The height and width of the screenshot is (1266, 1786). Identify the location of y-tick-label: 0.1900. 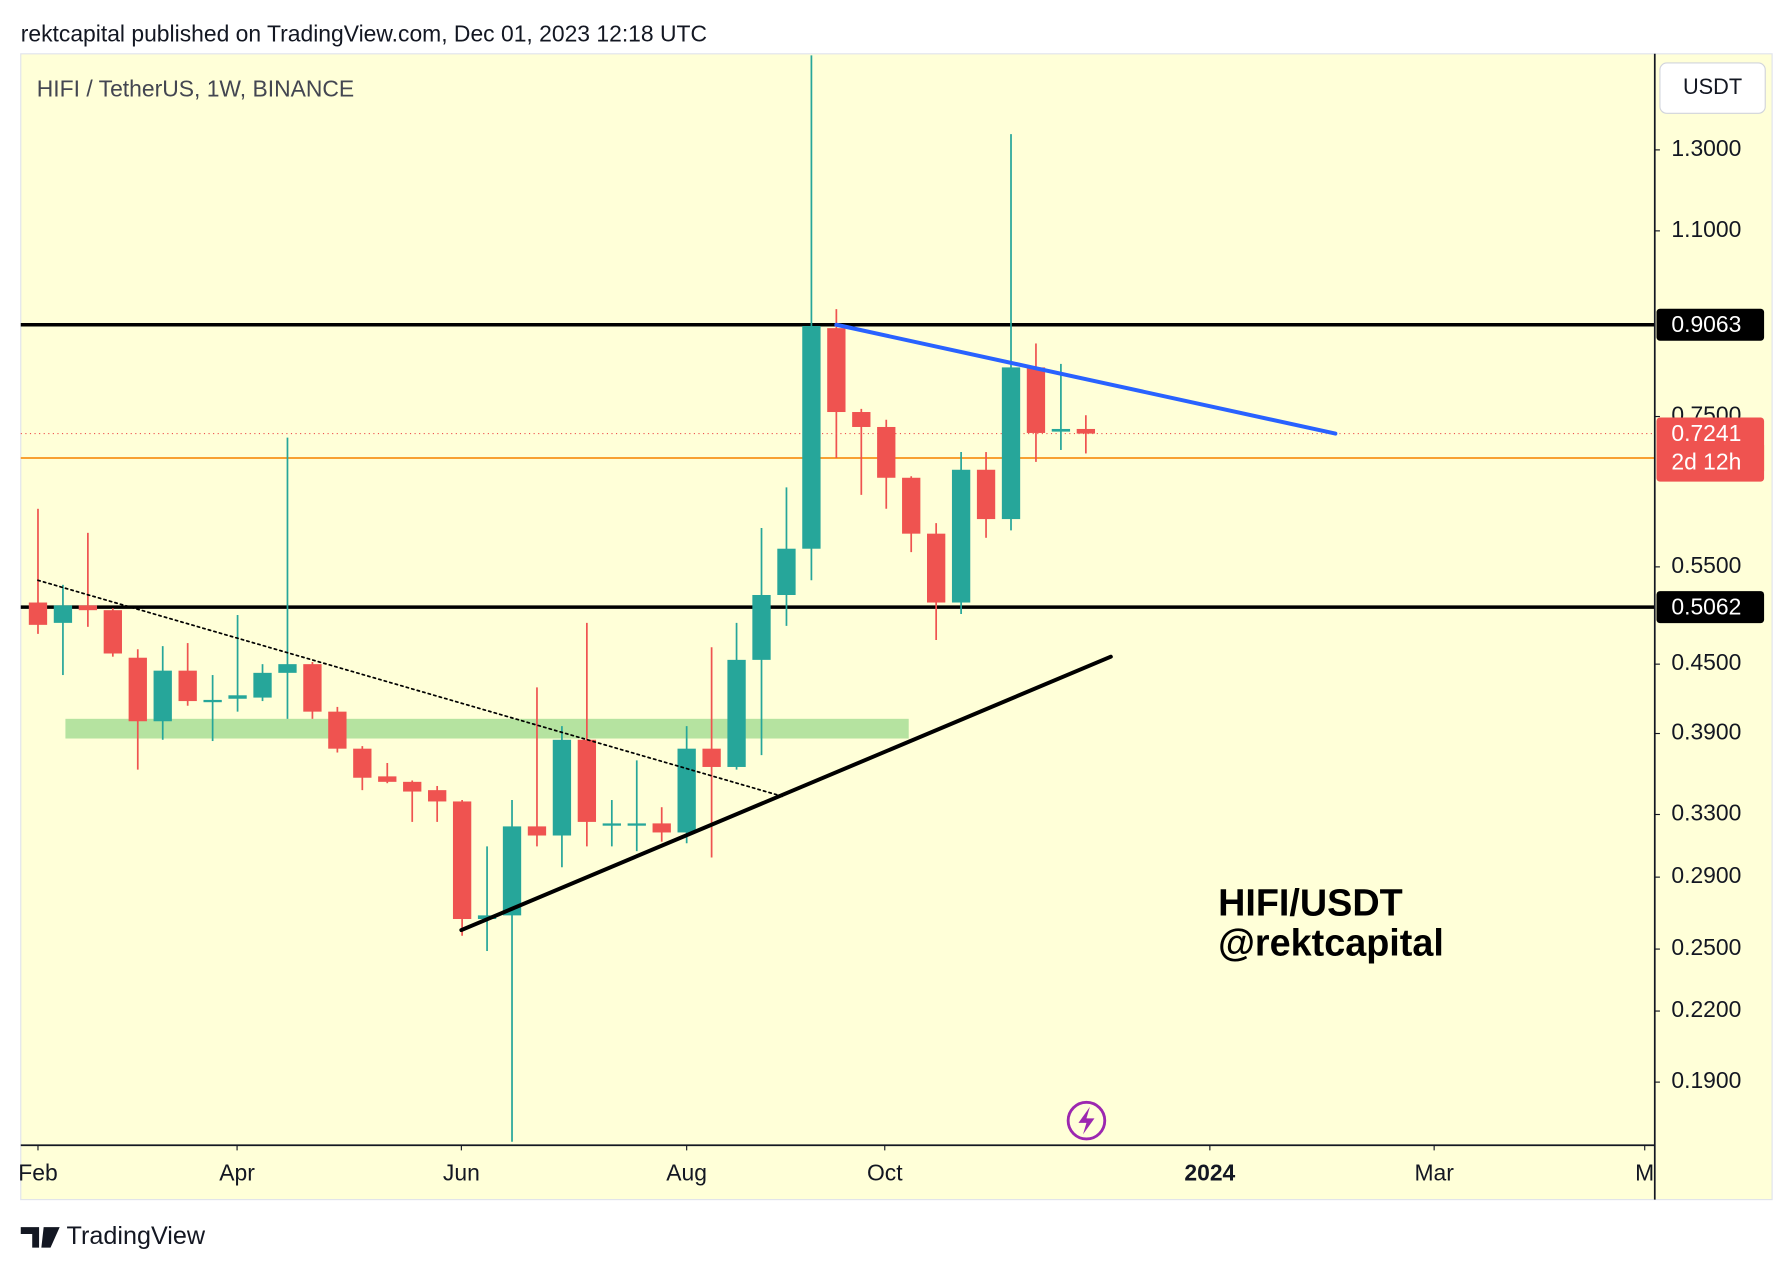
(1706, 1080).